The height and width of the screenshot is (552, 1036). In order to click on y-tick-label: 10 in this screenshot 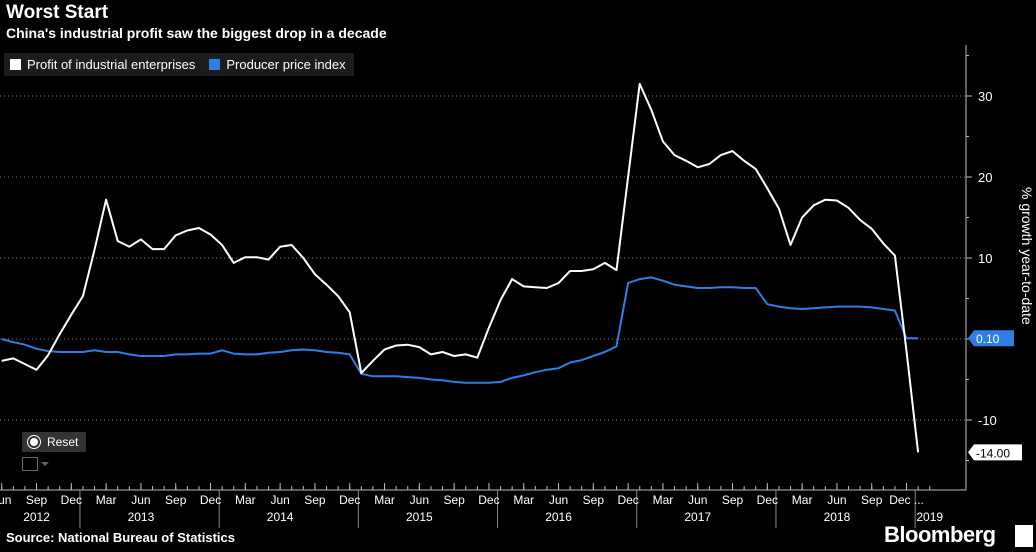, I will do `click(985, 258)`.